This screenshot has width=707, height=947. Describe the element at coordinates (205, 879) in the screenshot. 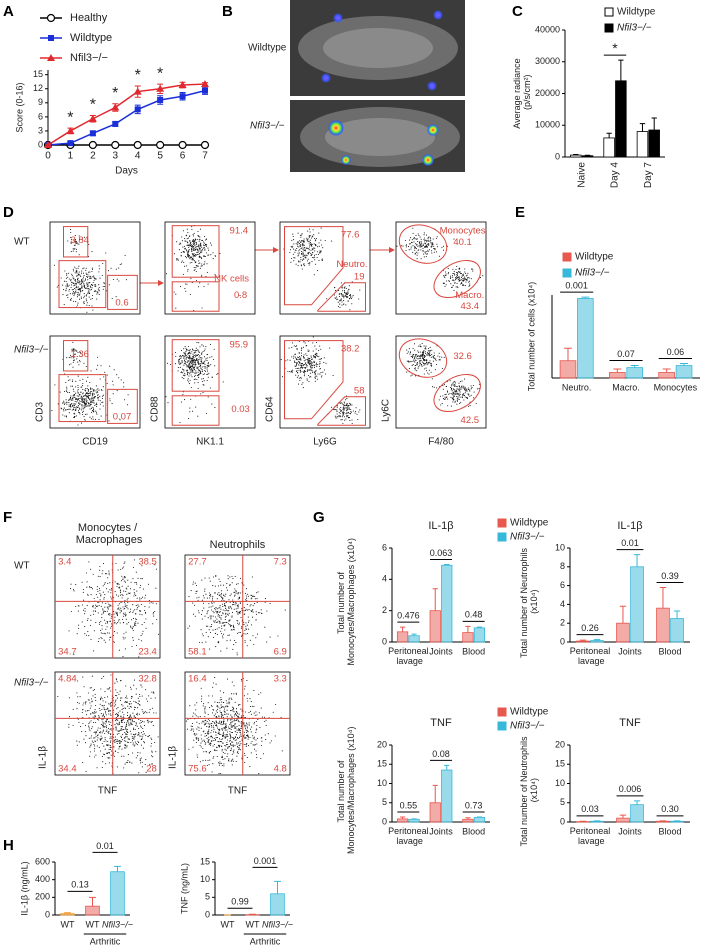

I see `y-tick-label: 10` at that location.